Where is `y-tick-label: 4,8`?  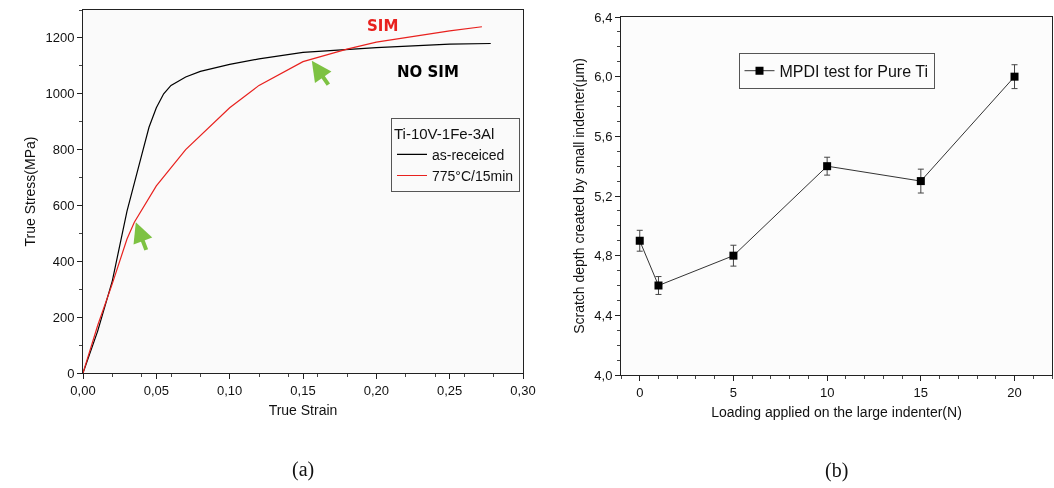
y-tick-label: 4,8 is located at coordinates (603, 256).